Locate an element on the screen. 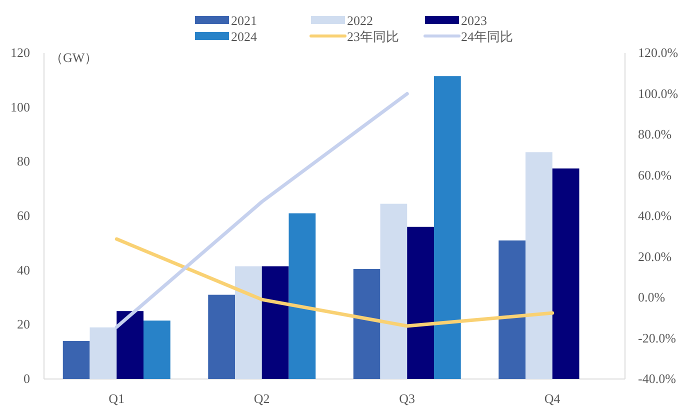  ytick: 120 is located at coordinates (20, 52).